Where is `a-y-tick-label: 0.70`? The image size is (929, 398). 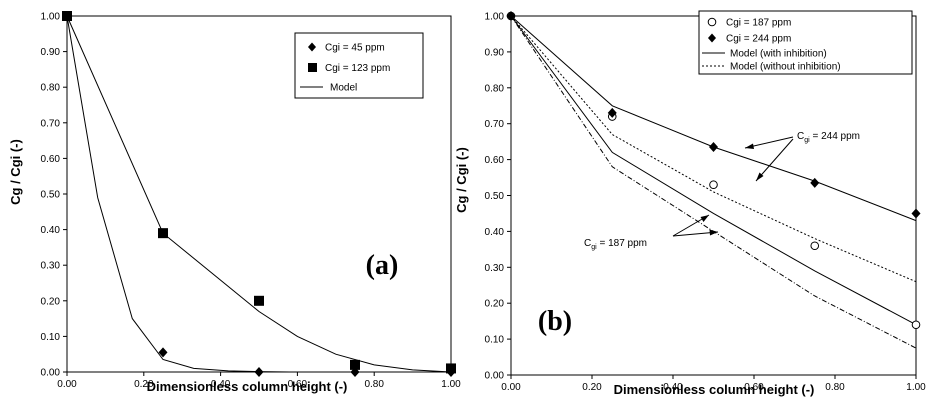
a-y-tick-label: 0.70 is located at coordinates (51, 123).